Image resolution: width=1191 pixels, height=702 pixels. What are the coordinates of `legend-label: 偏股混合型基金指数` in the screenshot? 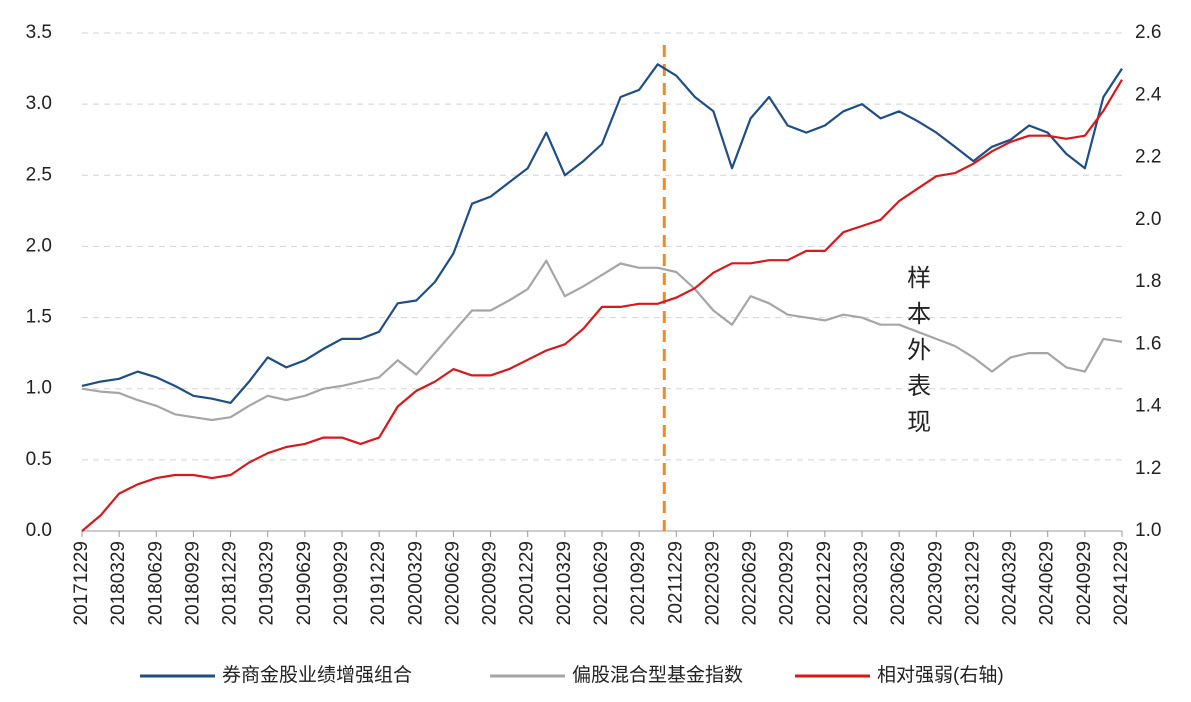 It's located at (657, 675).